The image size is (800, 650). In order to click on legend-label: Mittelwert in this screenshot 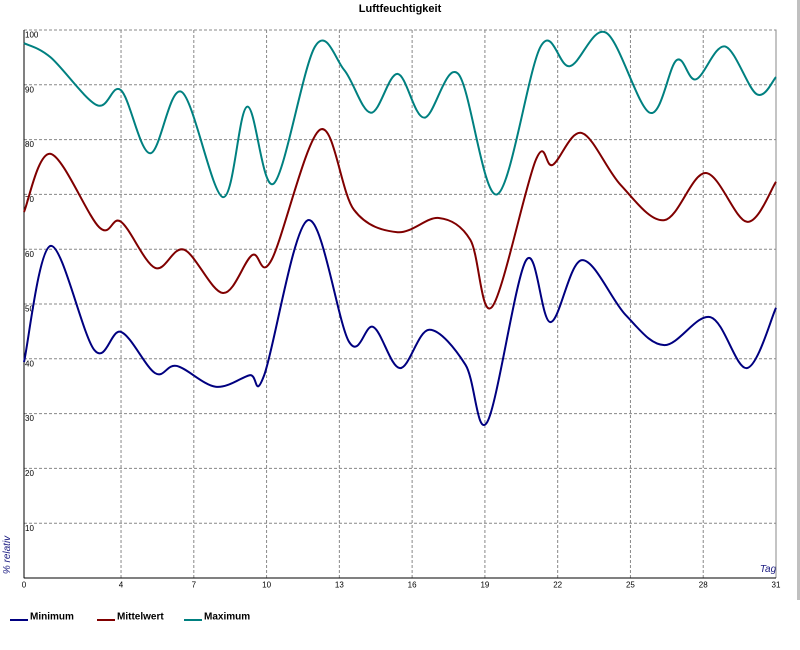, I will do `click(140, 617)`.